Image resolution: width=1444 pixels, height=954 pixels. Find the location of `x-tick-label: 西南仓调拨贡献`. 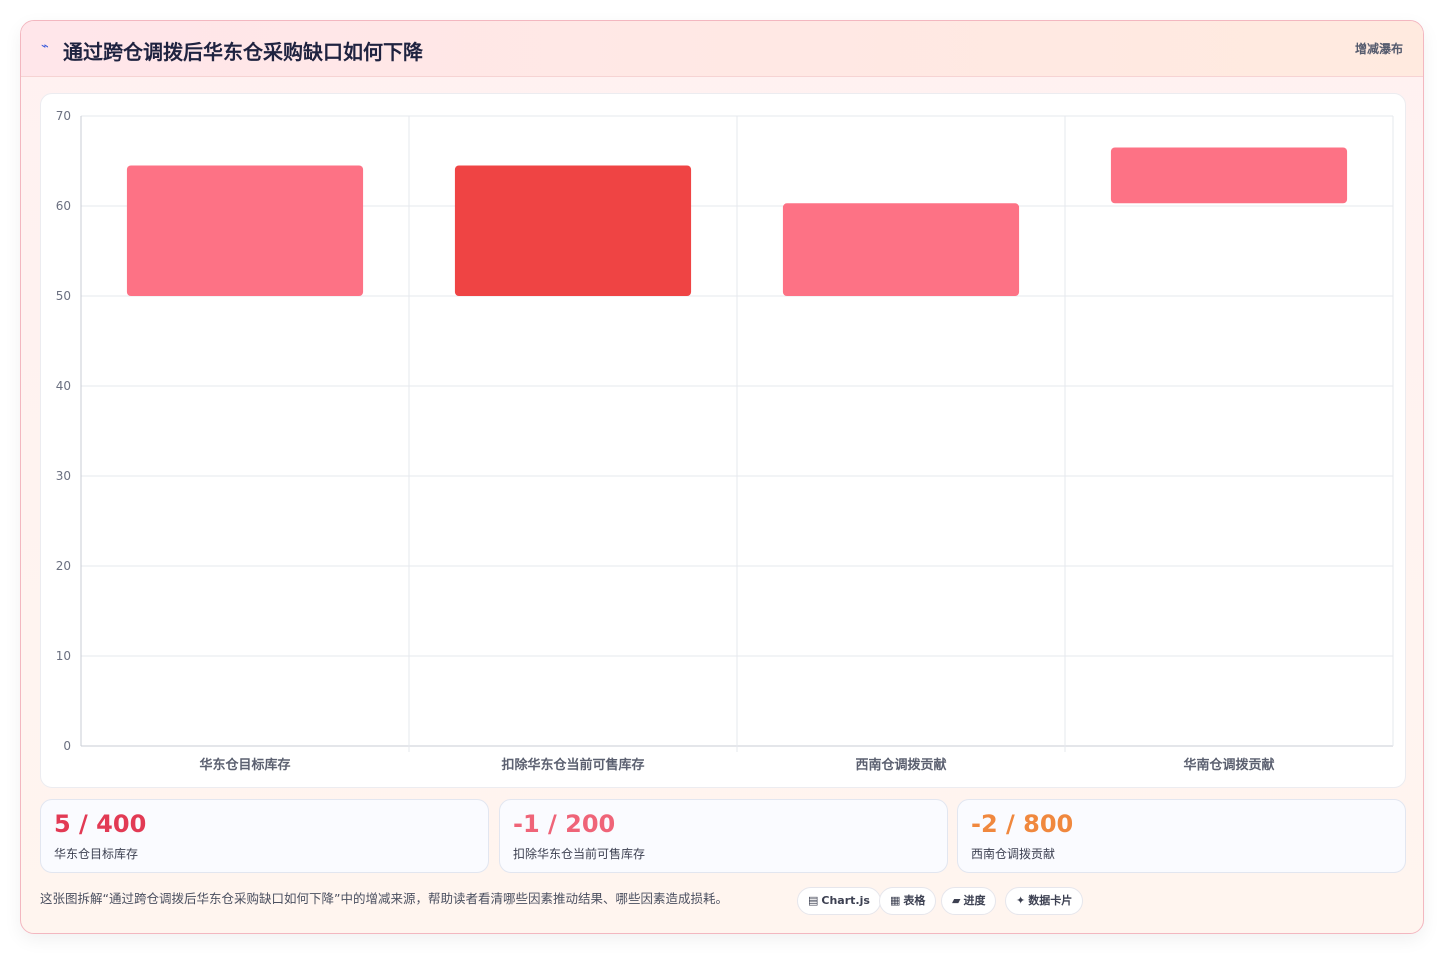

x-tick-label: 西南仓调拨贡献 is located at coordinates (900, 765).